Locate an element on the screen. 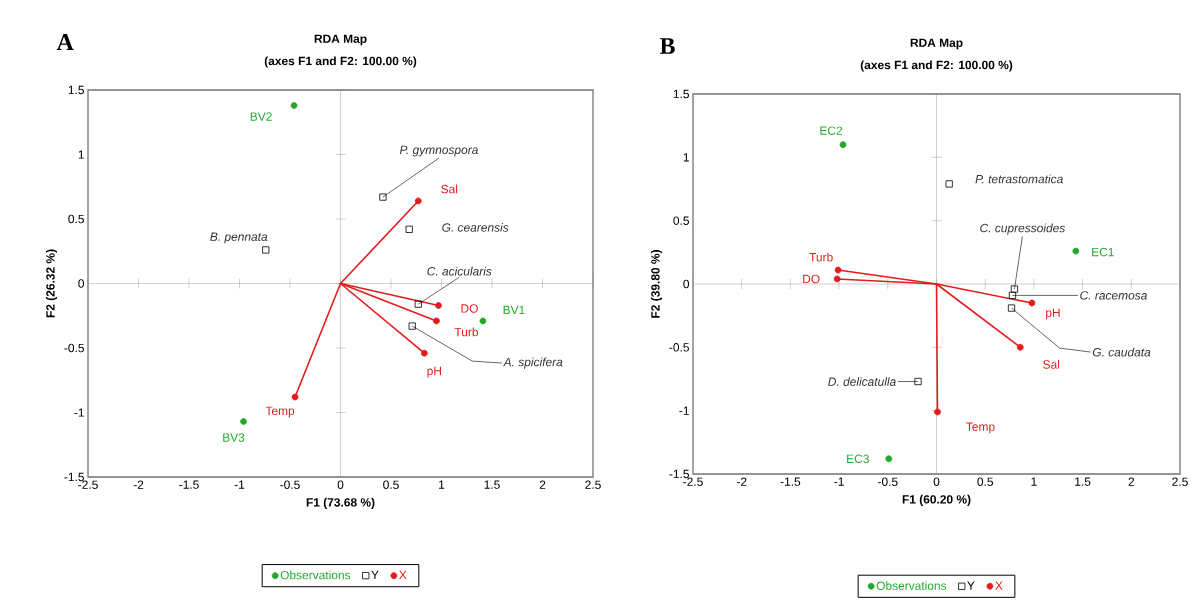  text: A is located at coordinates (65, 42).